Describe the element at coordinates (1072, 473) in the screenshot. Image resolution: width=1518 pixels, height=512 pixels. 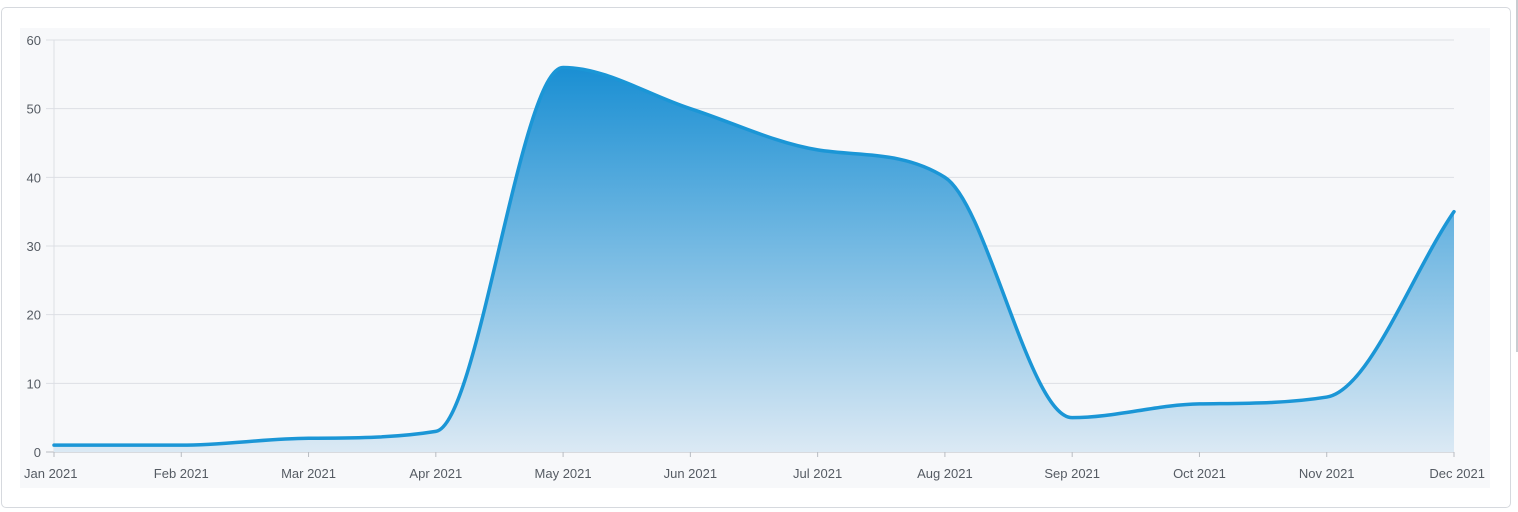
I see `x-tick-label: Sep 2021` at that location.